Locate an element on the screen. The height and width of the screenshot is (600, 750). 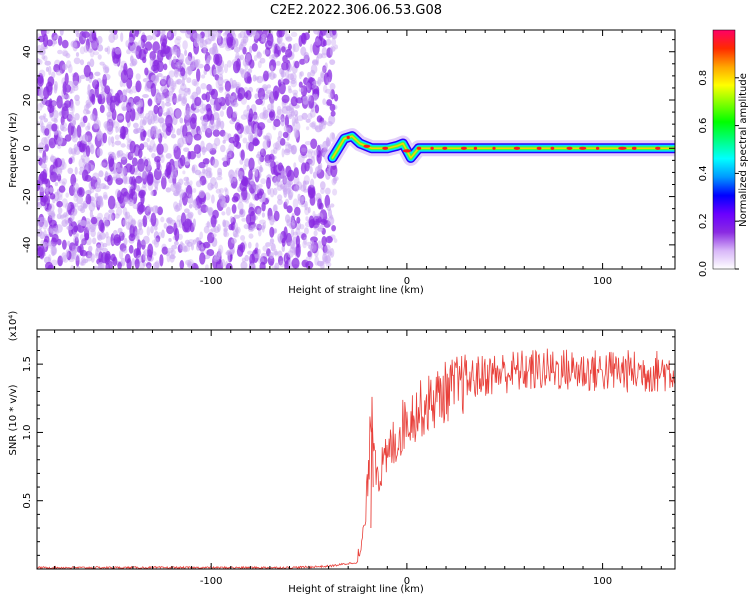
colorbar-label: Normalized spectral amplitude is located at coordinates (743, 150).